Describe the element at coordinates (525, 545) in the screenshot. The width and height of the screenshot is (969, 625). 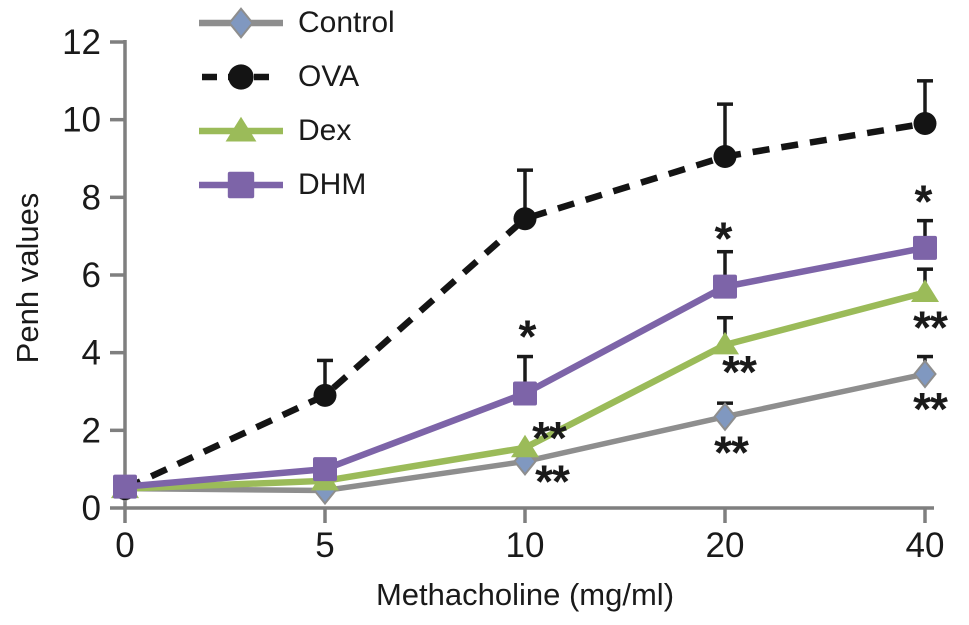
I see `x-tick-label: 10` at that location.